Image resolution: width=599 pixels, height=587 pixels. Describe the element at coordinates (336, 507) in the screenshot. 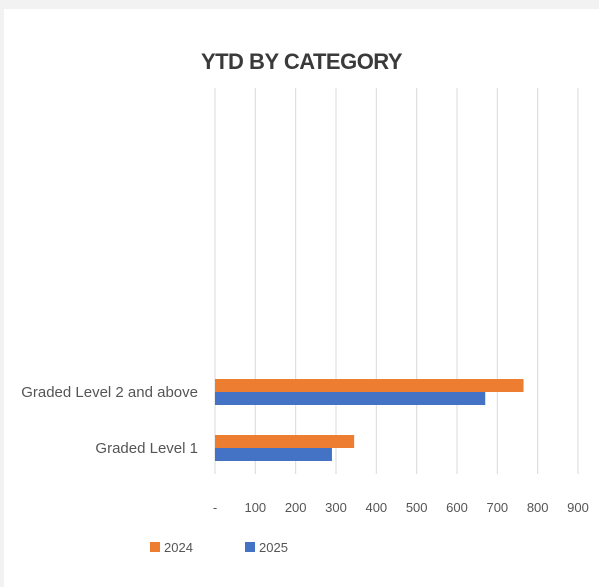

I see `x-tick-label: 300` at that location.